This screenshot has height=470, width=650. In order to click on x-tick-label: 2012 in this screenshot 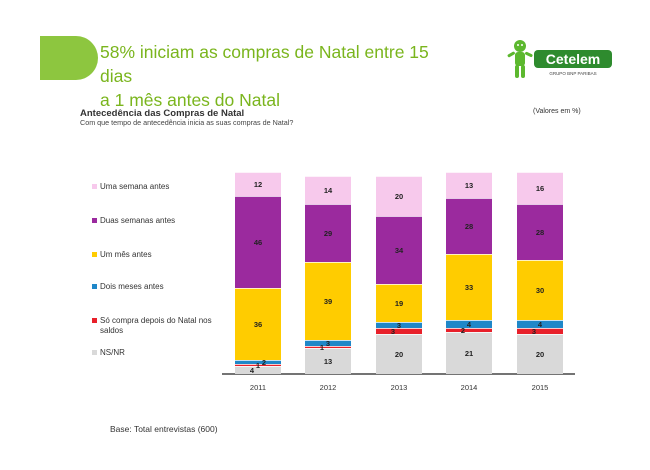, I will do `click(328, 387)`.